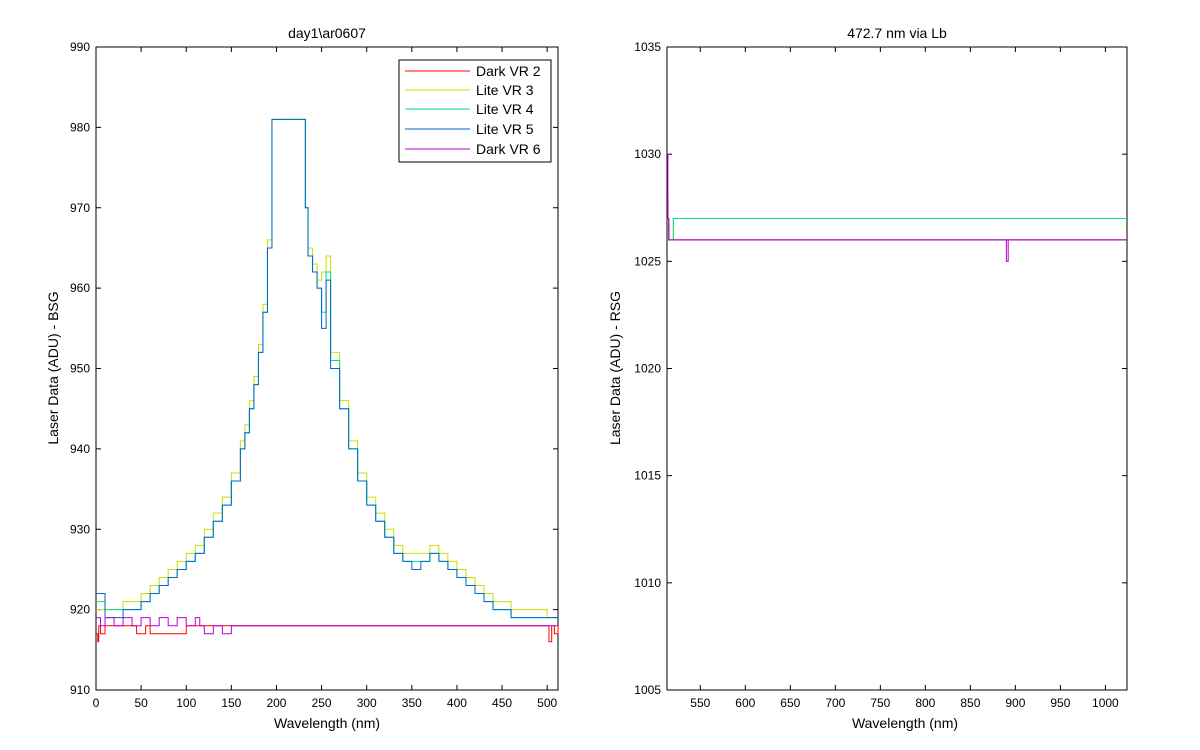 This screenshot has height=750, width=1200. What do you see at coordinates (790, 703) in the screenshot?
I see `rsg-x-tick-label: 650` at bounding box center [790, 703].